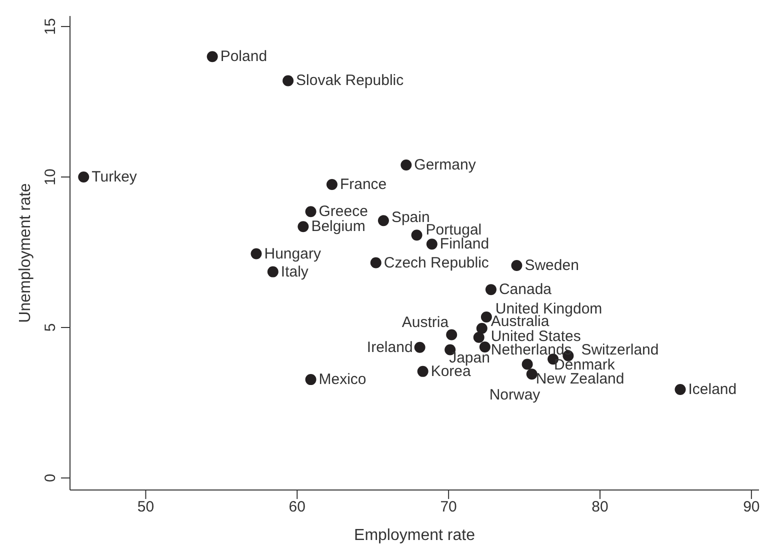 The image size is (769, 555). I want to click on x-tick-label: 60, so click(297, 507).